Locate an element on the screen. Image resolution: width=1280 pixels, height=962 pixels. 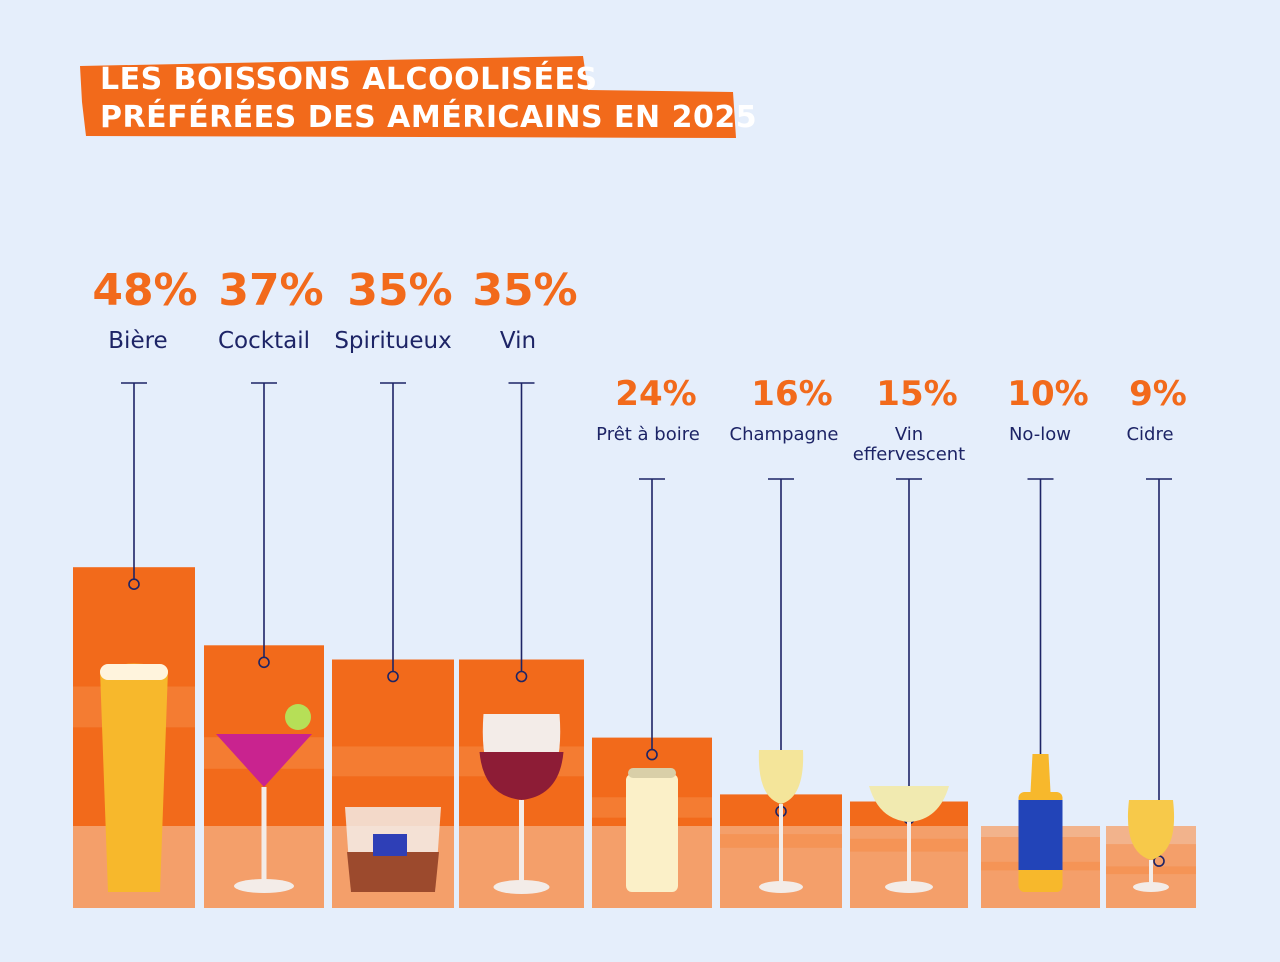
category-label-no-low: No-low is located at coordinates (1040, 434).